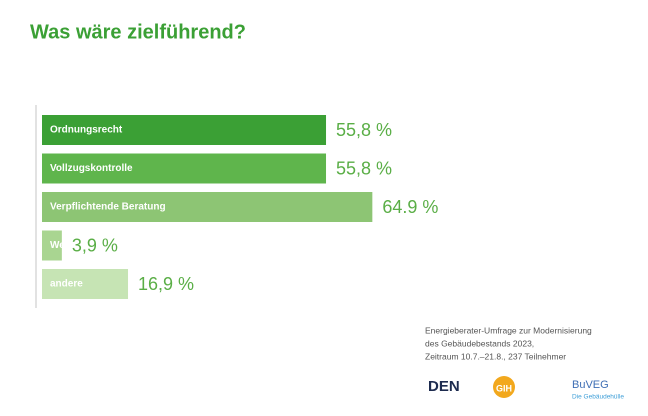 This screenshot has height=416, width=648. What do you see at coordinates (75, 245) in the screenshot?
I see `category-label: Weiß nicht` at bounding box center [75, 245].